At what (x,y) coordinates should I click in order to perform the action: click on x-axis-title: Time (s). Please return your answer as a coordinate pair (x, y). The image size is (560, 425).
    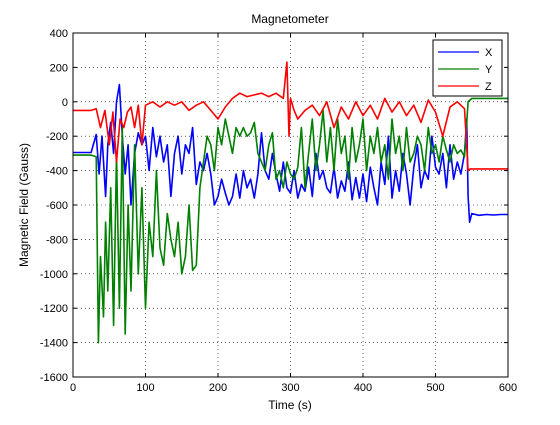
    Looking at the image, I should click on (290, 405).